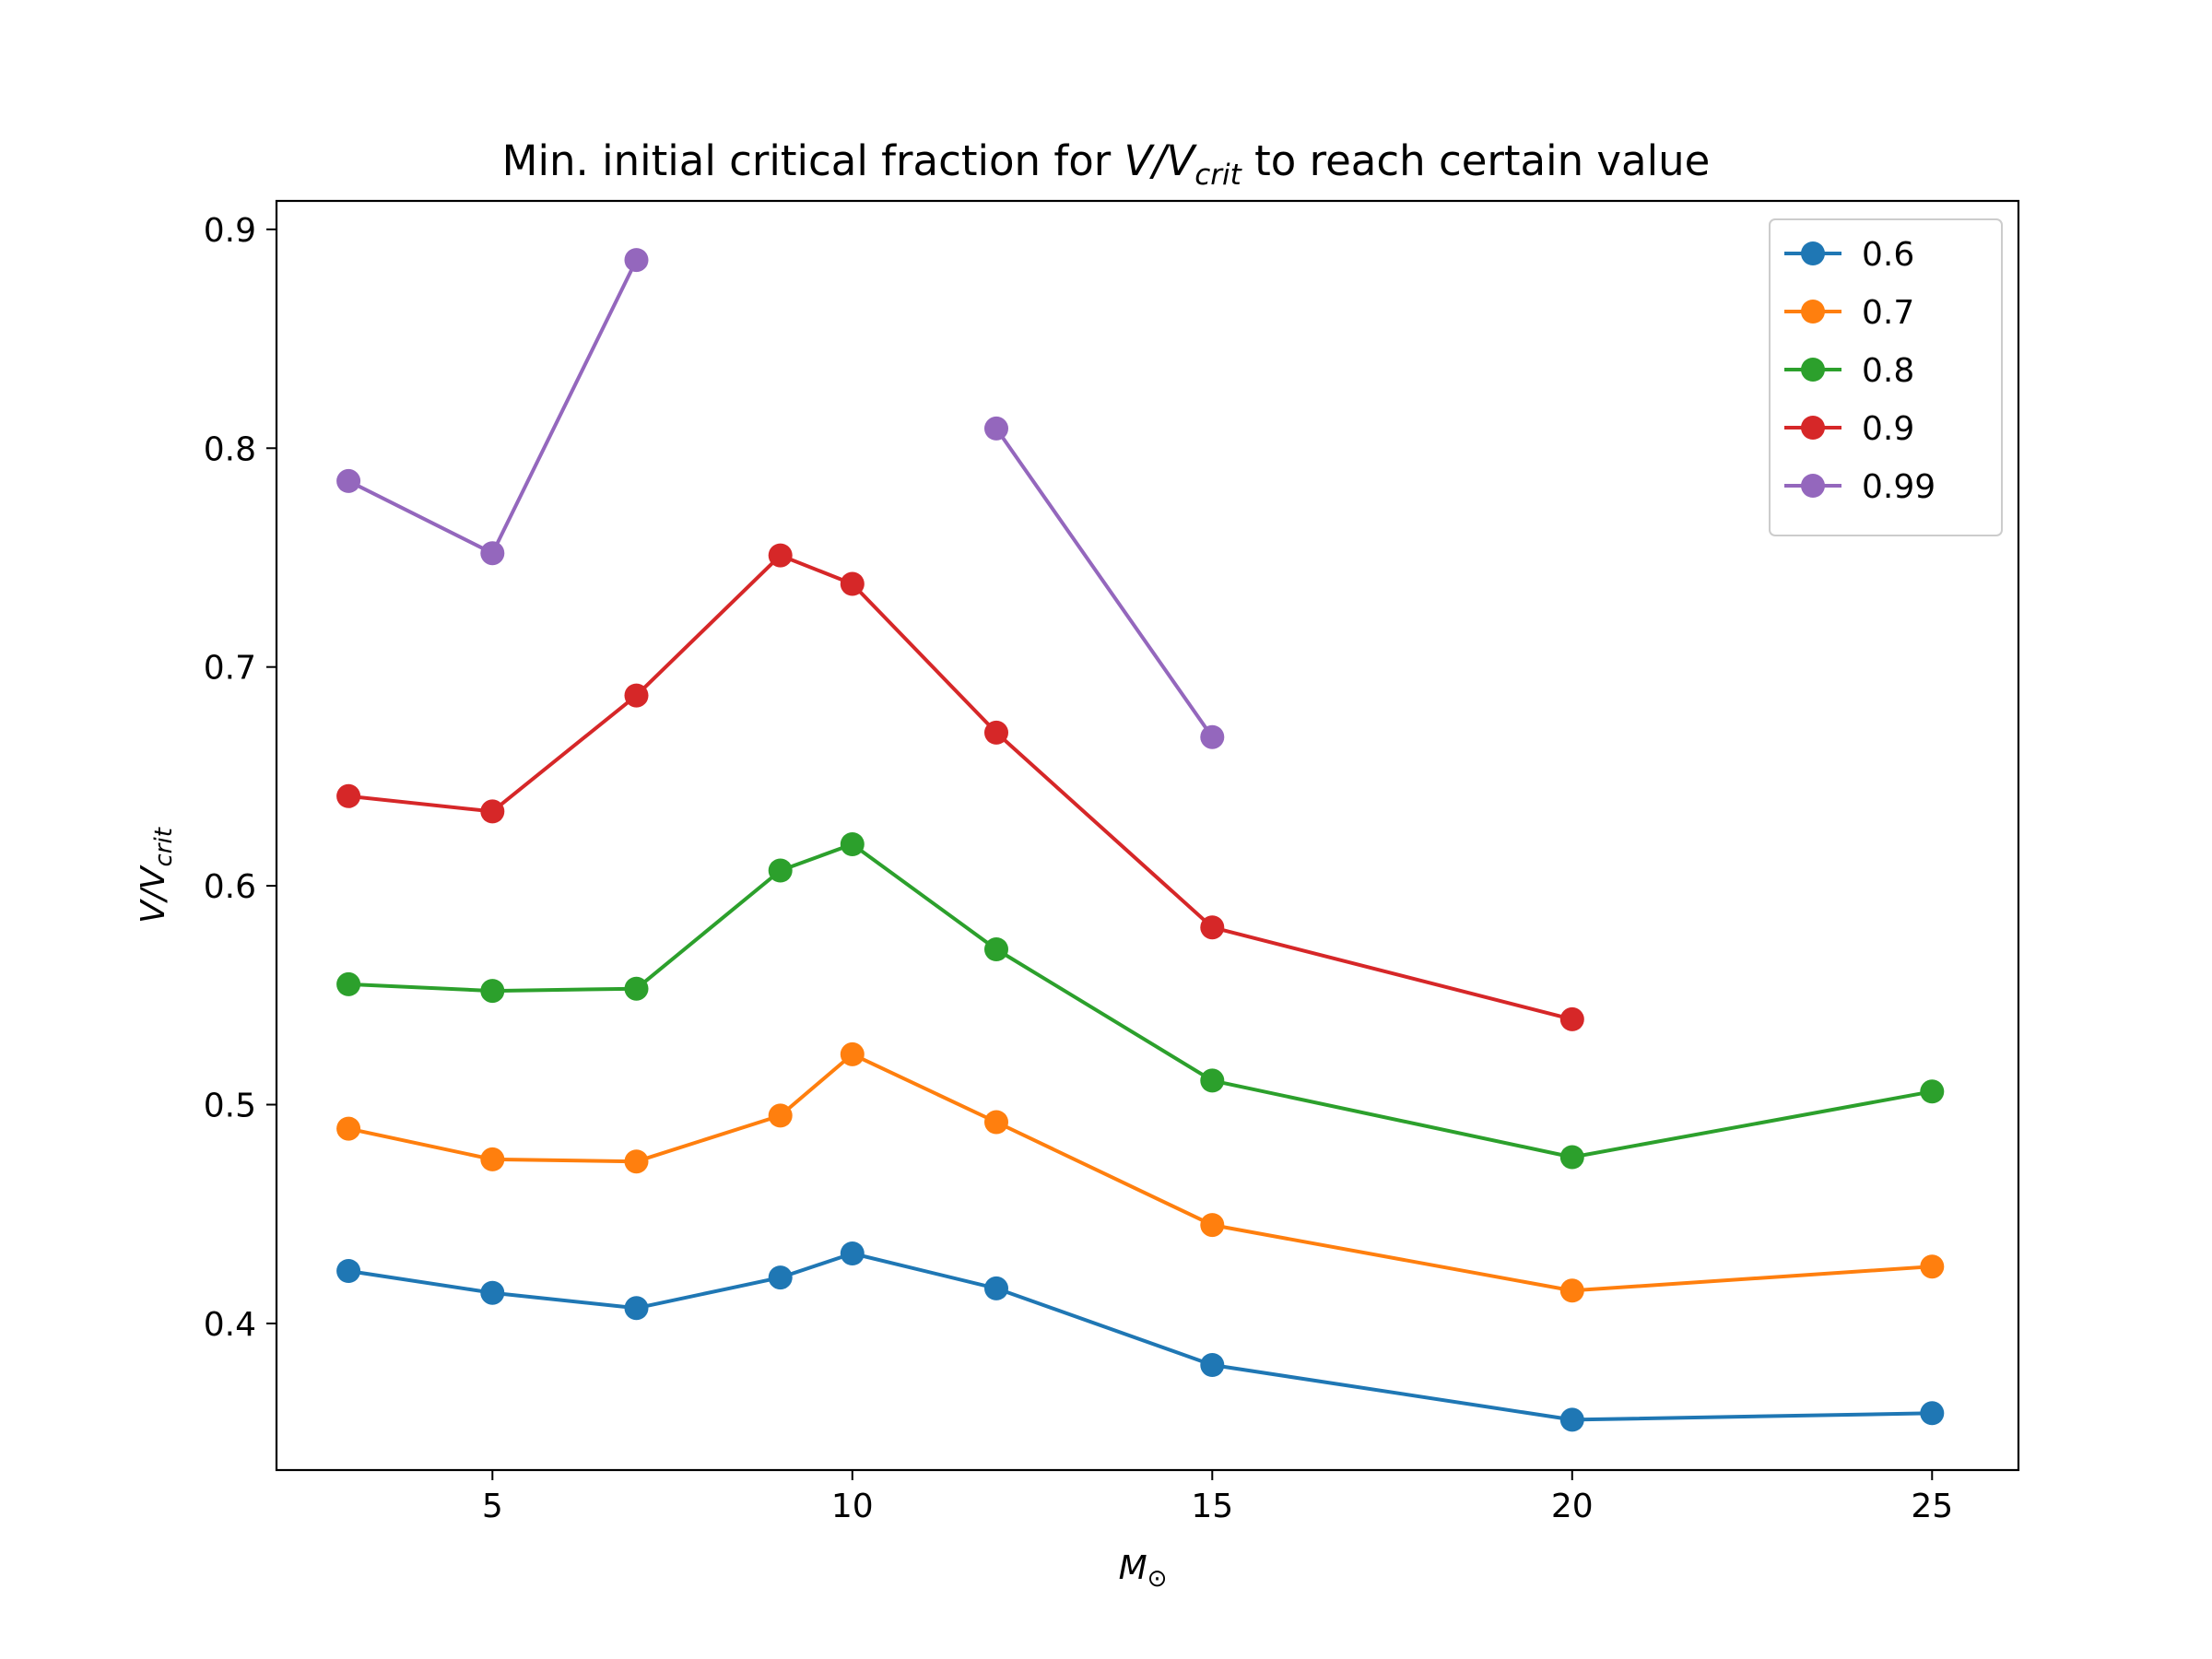 Image resolution: width=2212 pixels, height=1659 pixels. Describe the element at coordinates (1849, 313) in the screenshot. I see `legend-item-0.7: 0.7` at that location.